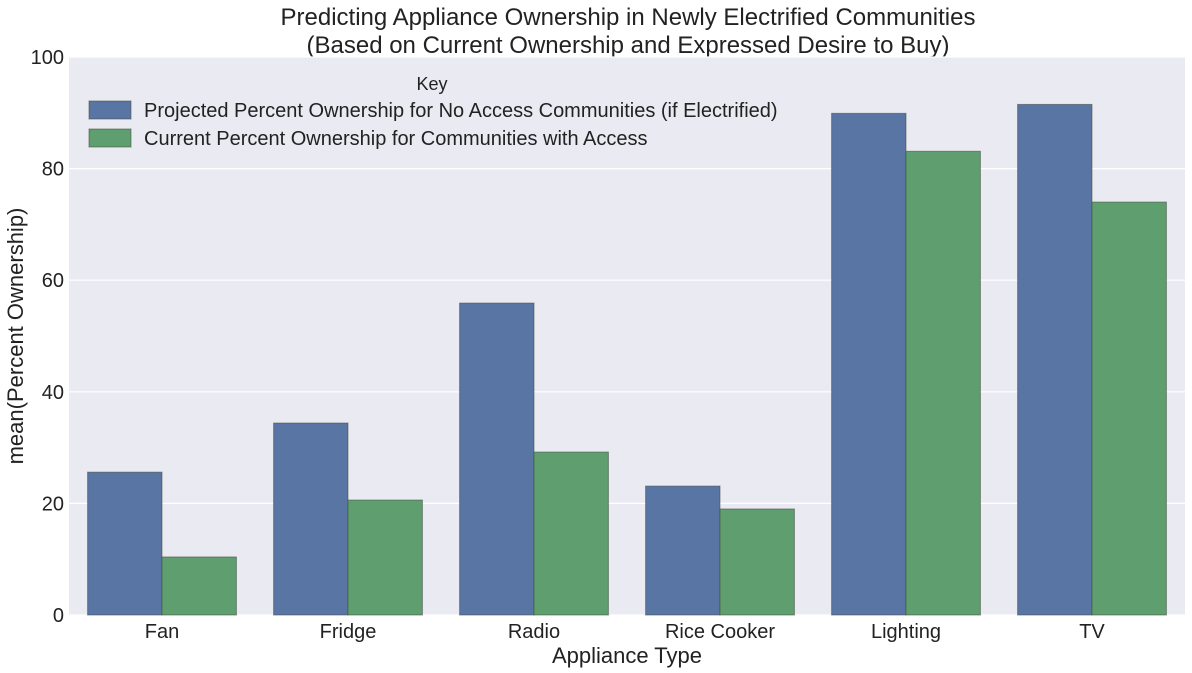 Image resolution: width=1192 pixels, height=673 pixels. I want to click on y-tick-labels: 0 20 40 60 80 100, so click(47, 337).